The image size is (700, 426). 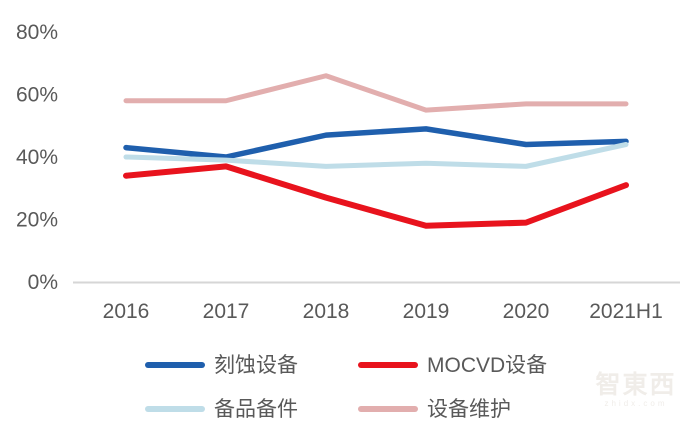 I want to click on x-axis-tick-label: 2017, so click(x=226, y=311).